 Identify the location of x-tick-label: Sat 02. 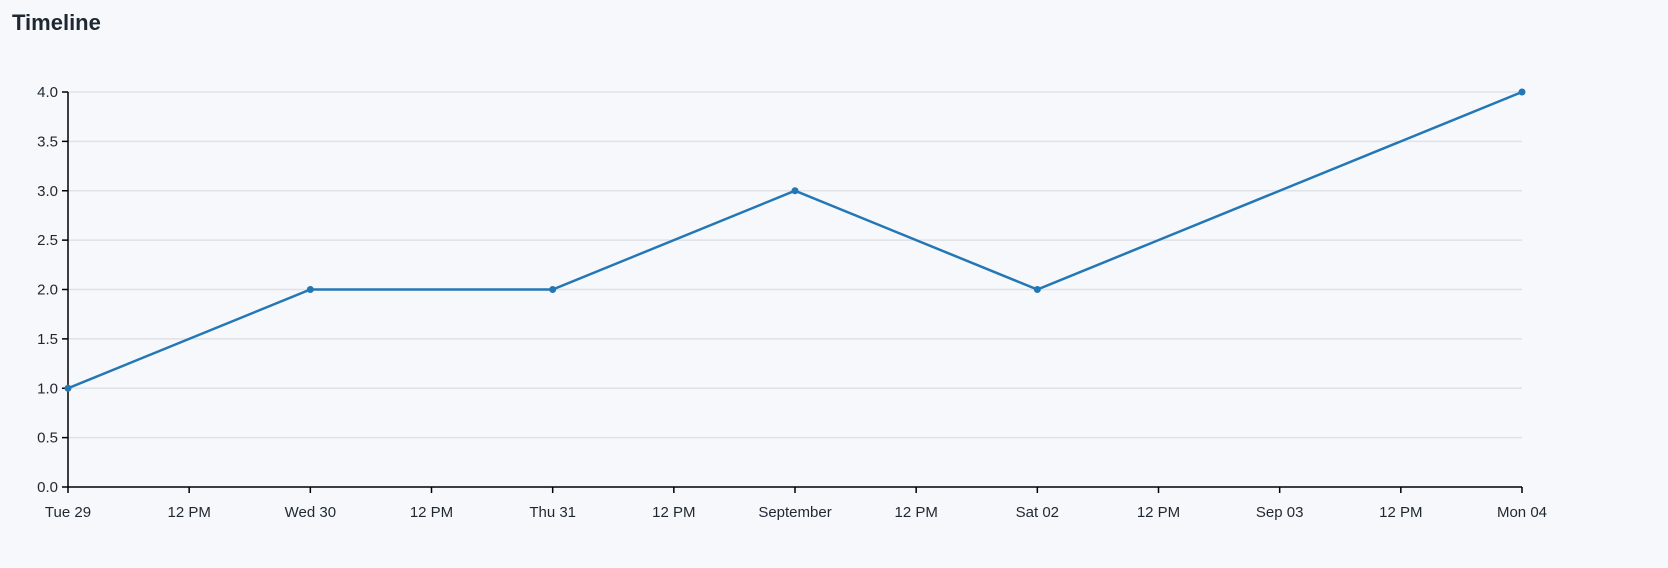
(1037, 512).